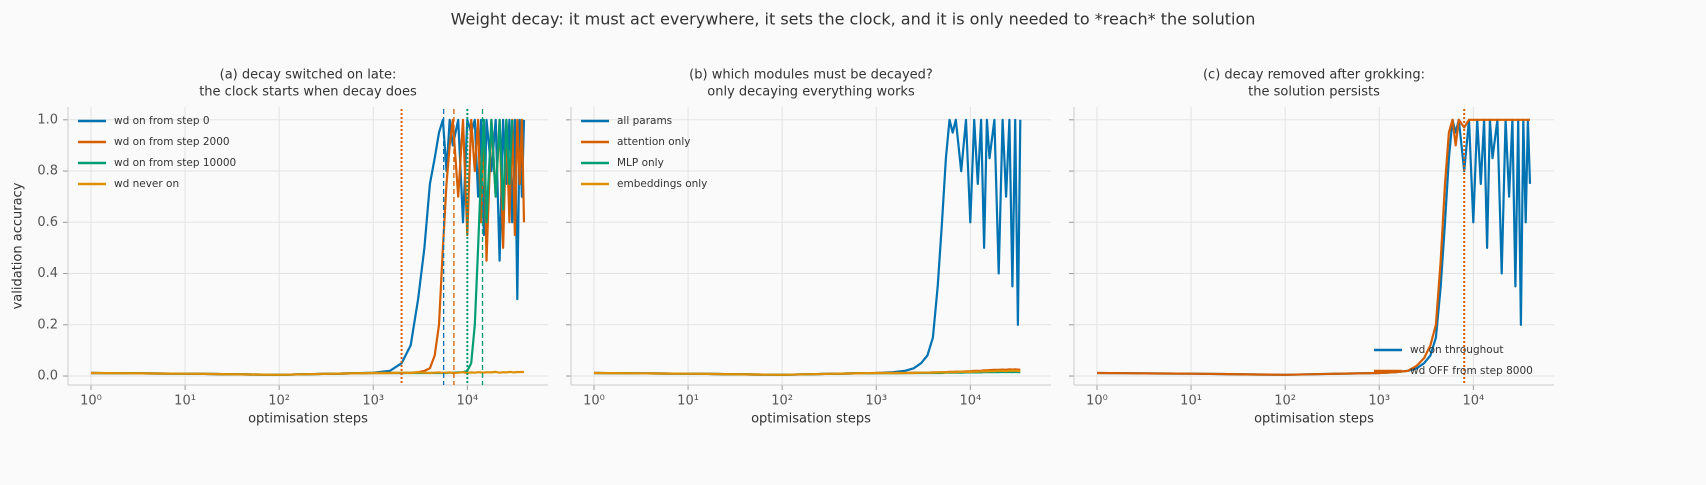 This screenshot has height=485, width=1706. I want to click on y-tick-label: 0.4, so click(47, 273).